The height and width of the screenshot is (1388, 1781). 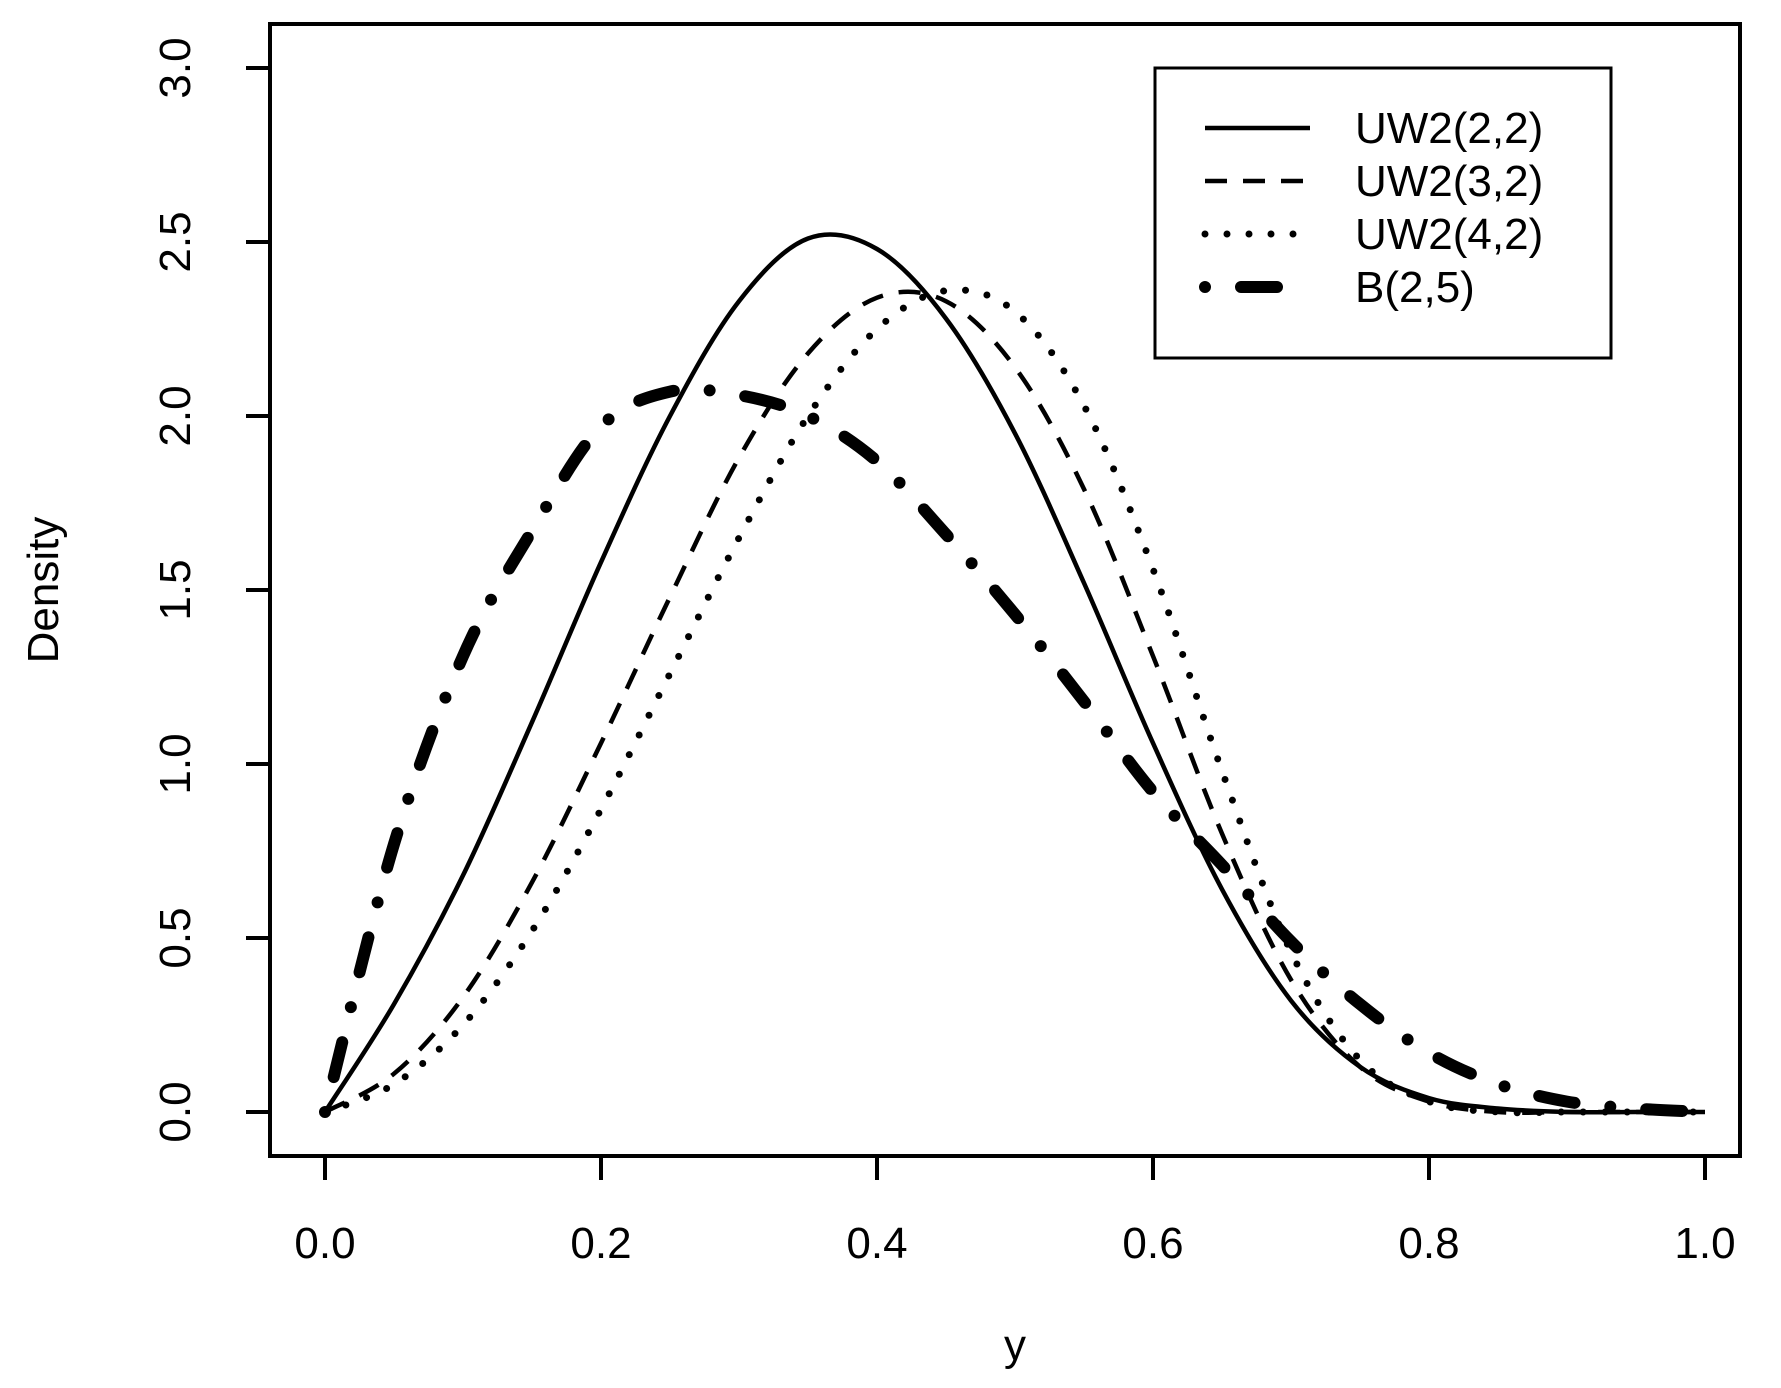 I want to click on y-tick-label: 1.0, so click(x=175, y=763).